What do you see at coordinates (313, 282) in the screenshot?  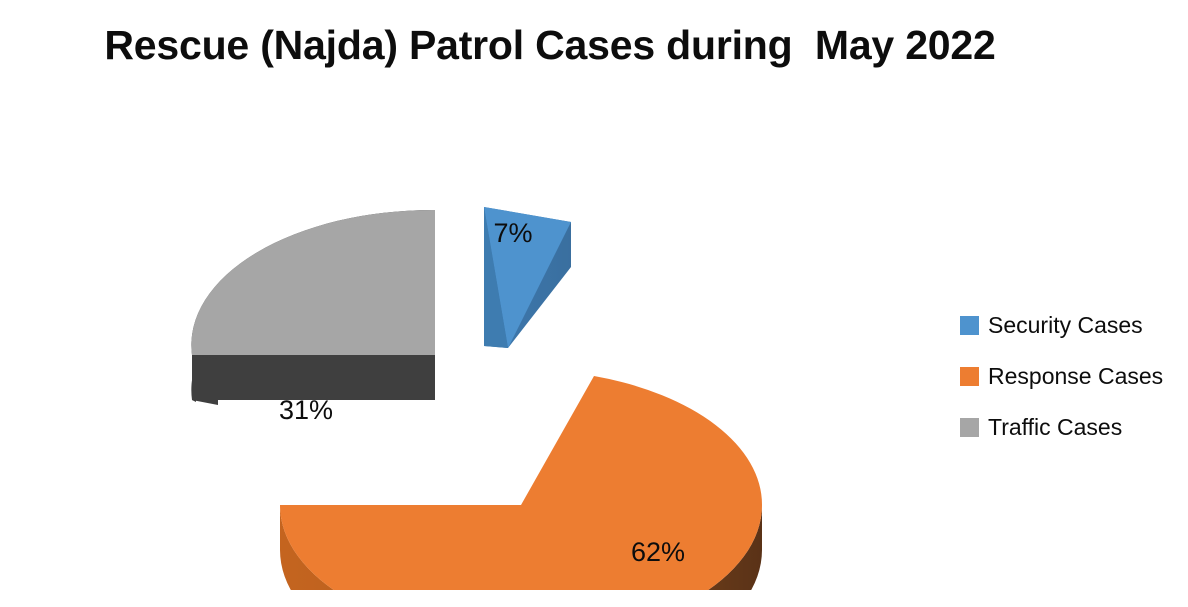 I see `pie-slice-traffic` at bounding box center [313, 282].